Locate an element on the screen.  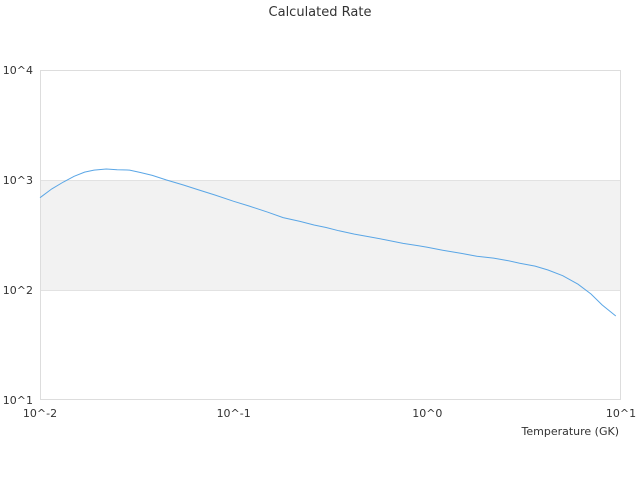
x-axis-label: Temperature (GK) is located at coordinates (570, 431).